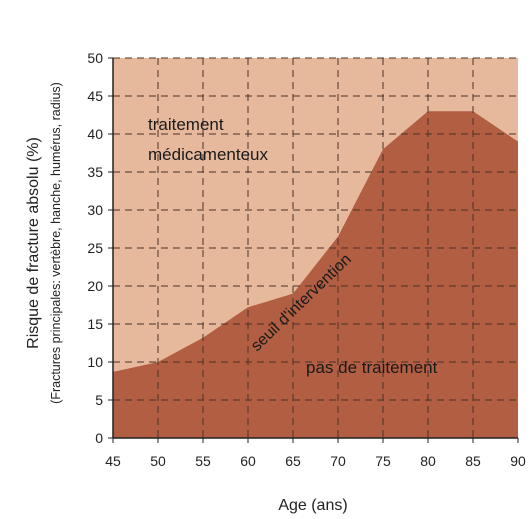 The height and width of the screenshot is (519, 531). Describe the element at coordinates (428, 461) in the screenshot. I see `x-tick-label-80: 80` at that location.